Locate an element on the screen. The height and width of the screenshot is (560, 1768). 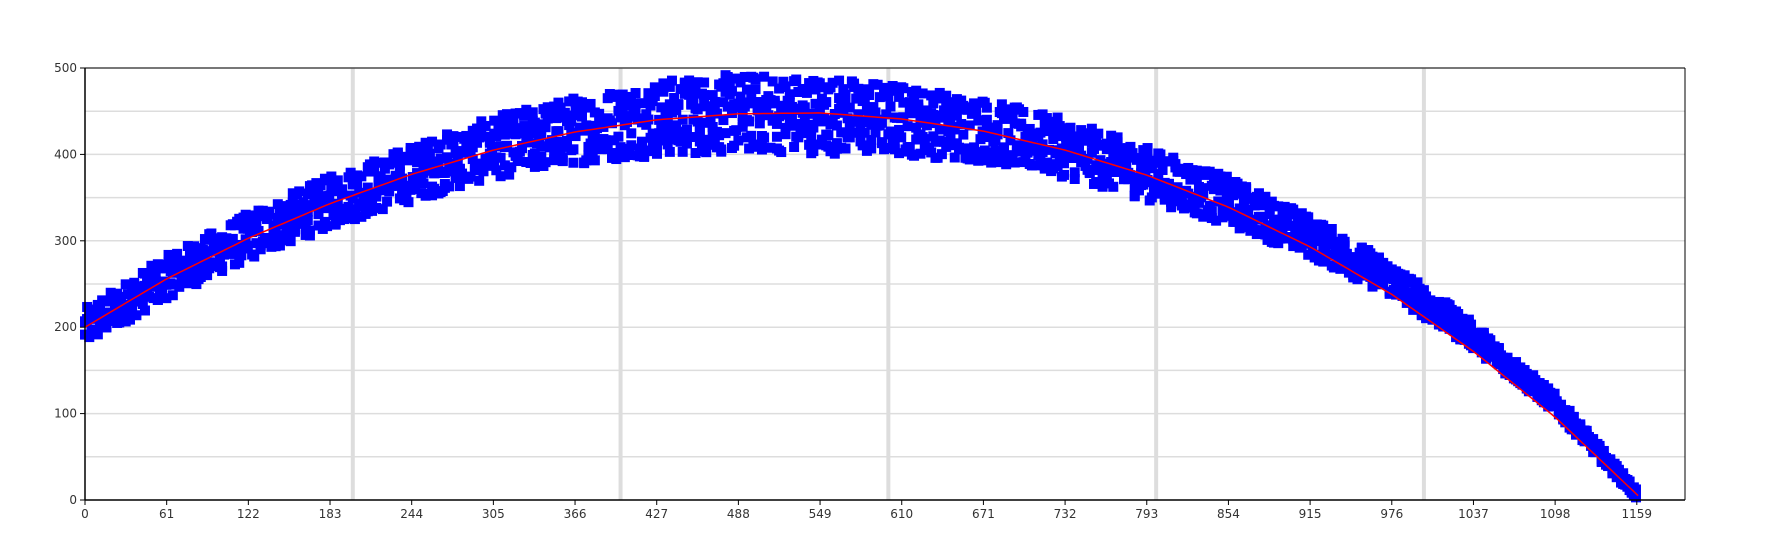
x-tick-label: 1098 is located at coordinates (1555, 514).